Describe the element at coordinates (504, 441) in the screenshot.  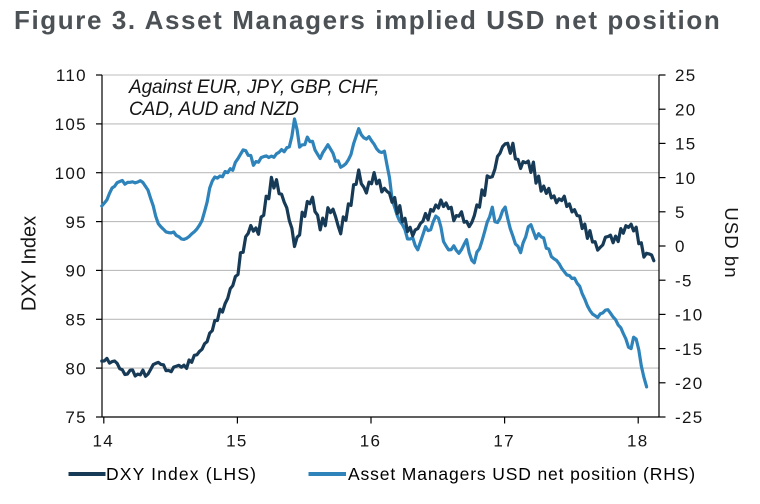
I see `svg-text: 17` at that location.